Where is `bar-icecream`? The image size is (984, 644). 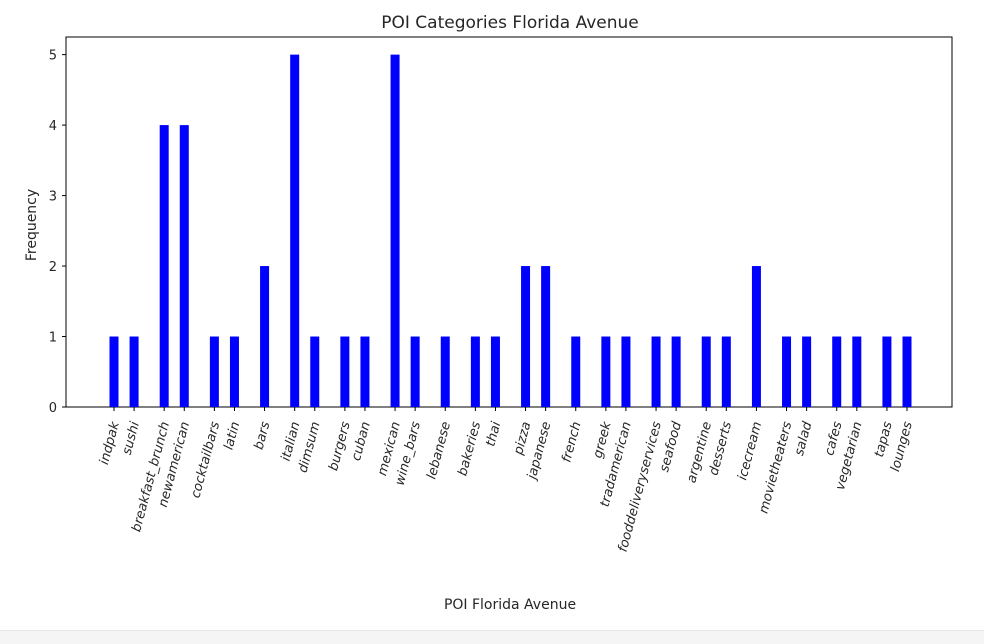
bar-icecream is located at coordinates (756, 336).